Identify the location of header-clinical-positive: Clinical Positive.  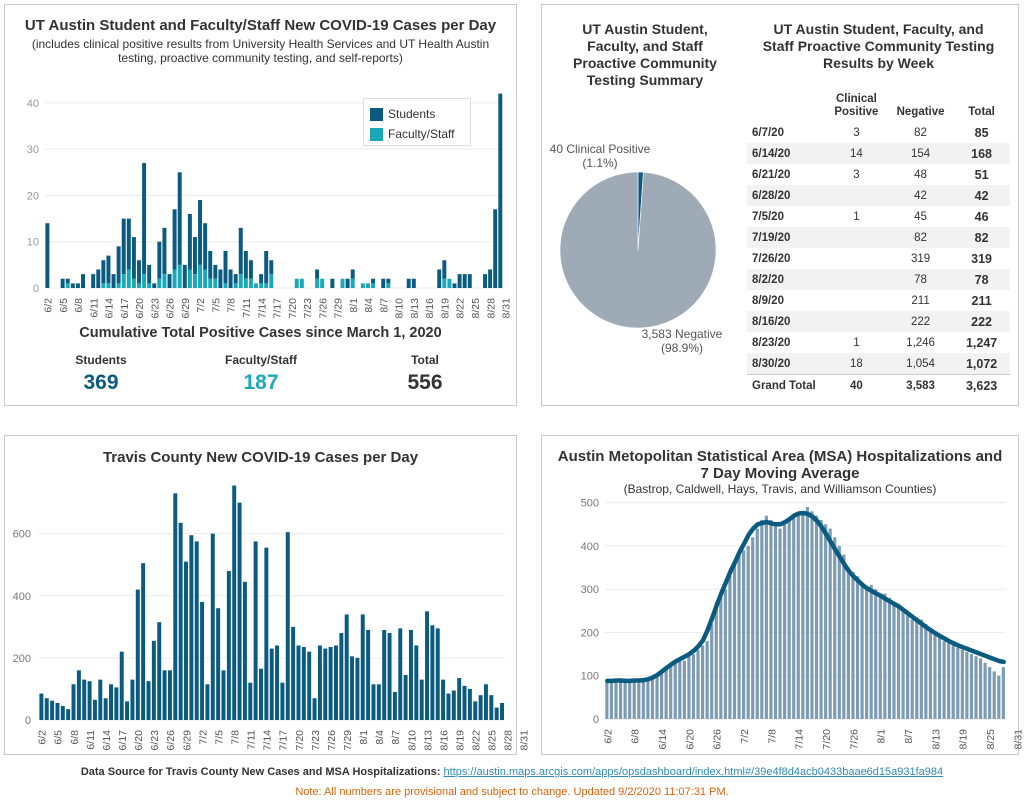
(856, 105).